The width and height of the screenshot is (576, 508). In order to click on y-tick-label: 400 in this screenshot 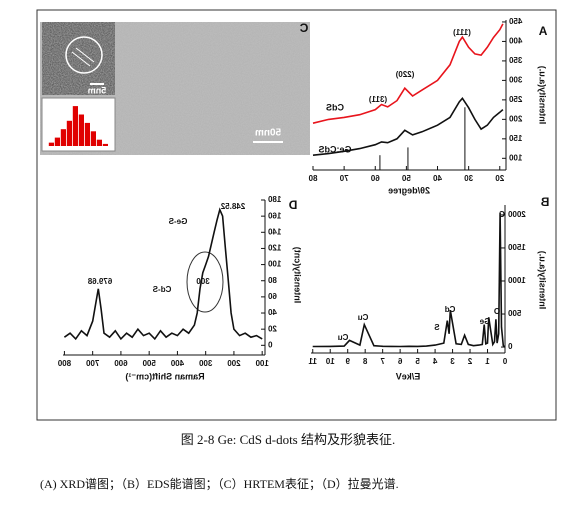, I will do `click(515, 41)`.